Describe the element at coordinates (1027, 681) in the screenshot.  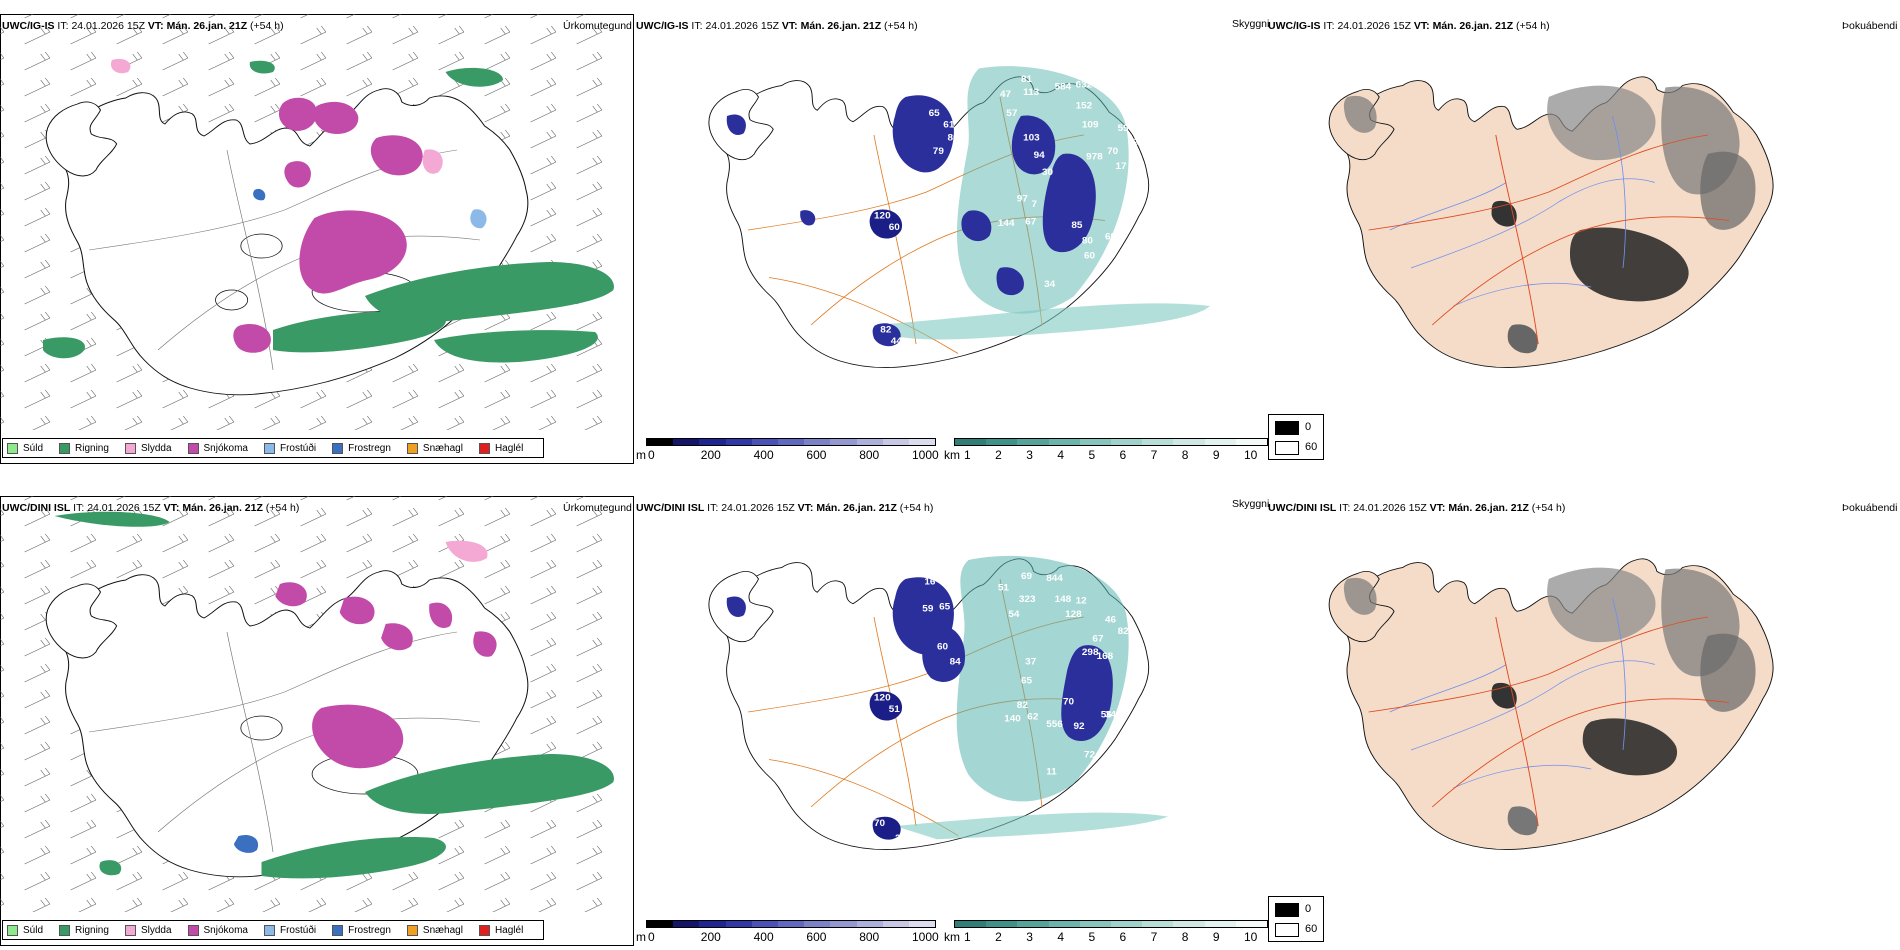
I see `visibility-value-label: 65` at that location.